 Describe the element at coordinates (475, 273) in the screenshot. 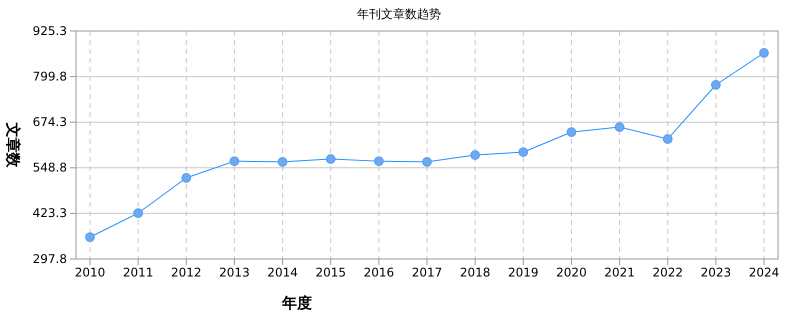

I see `x-tick-label: 2018` at that location.